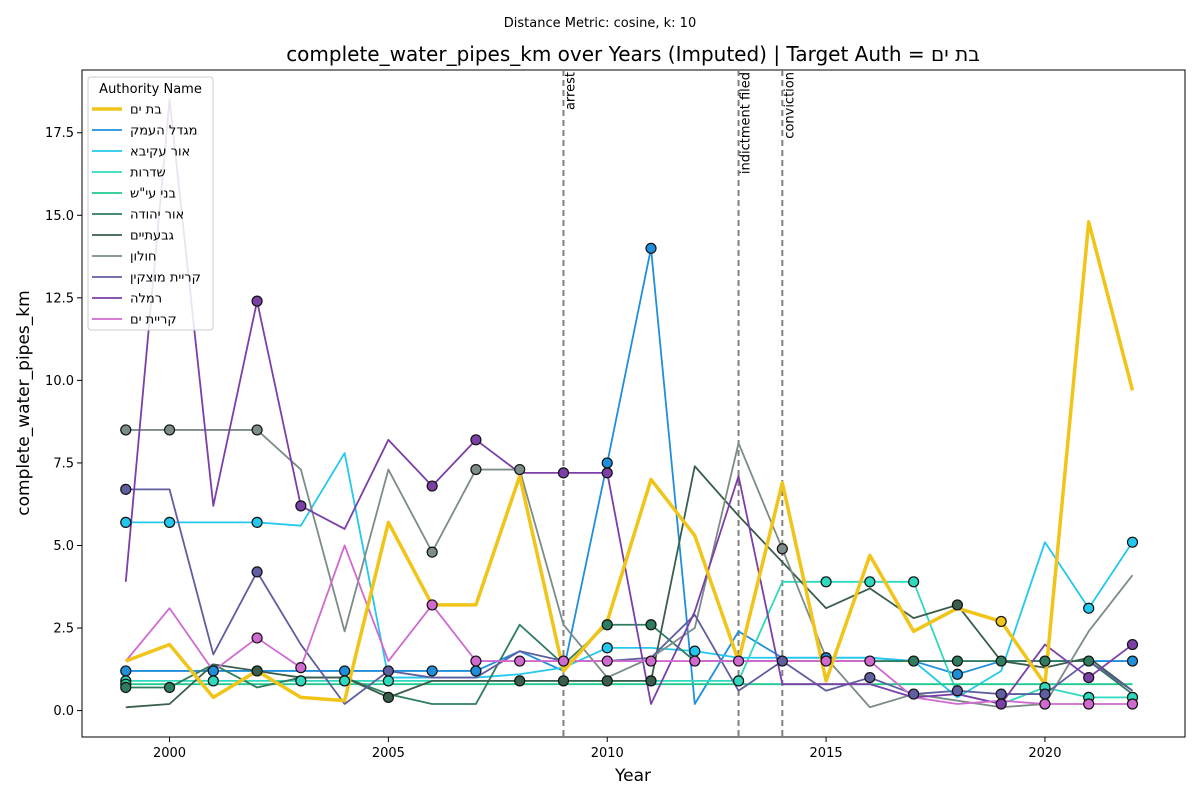 The image size is (1200, 800). I want to click on legend-entry: חולון, so click(143, 257).